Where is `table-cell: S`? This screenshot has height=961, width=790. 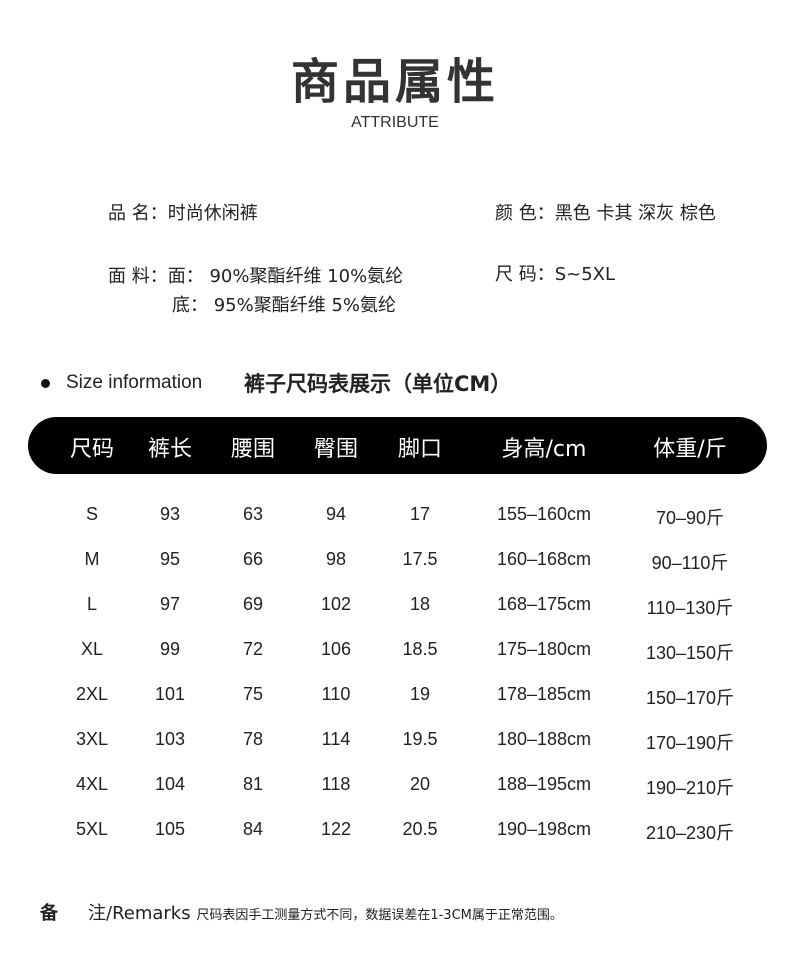 table-cell: S is located at coordinates (92, 514).